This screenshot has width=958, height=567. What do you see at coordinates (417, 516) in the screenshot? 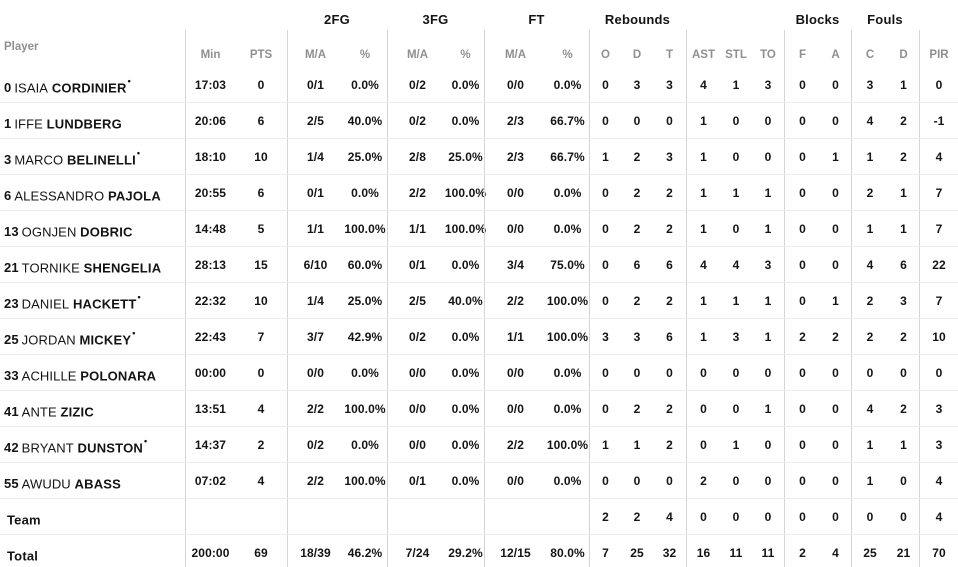
I see `cell-3fg-ma` at bounding box center [417, 516].